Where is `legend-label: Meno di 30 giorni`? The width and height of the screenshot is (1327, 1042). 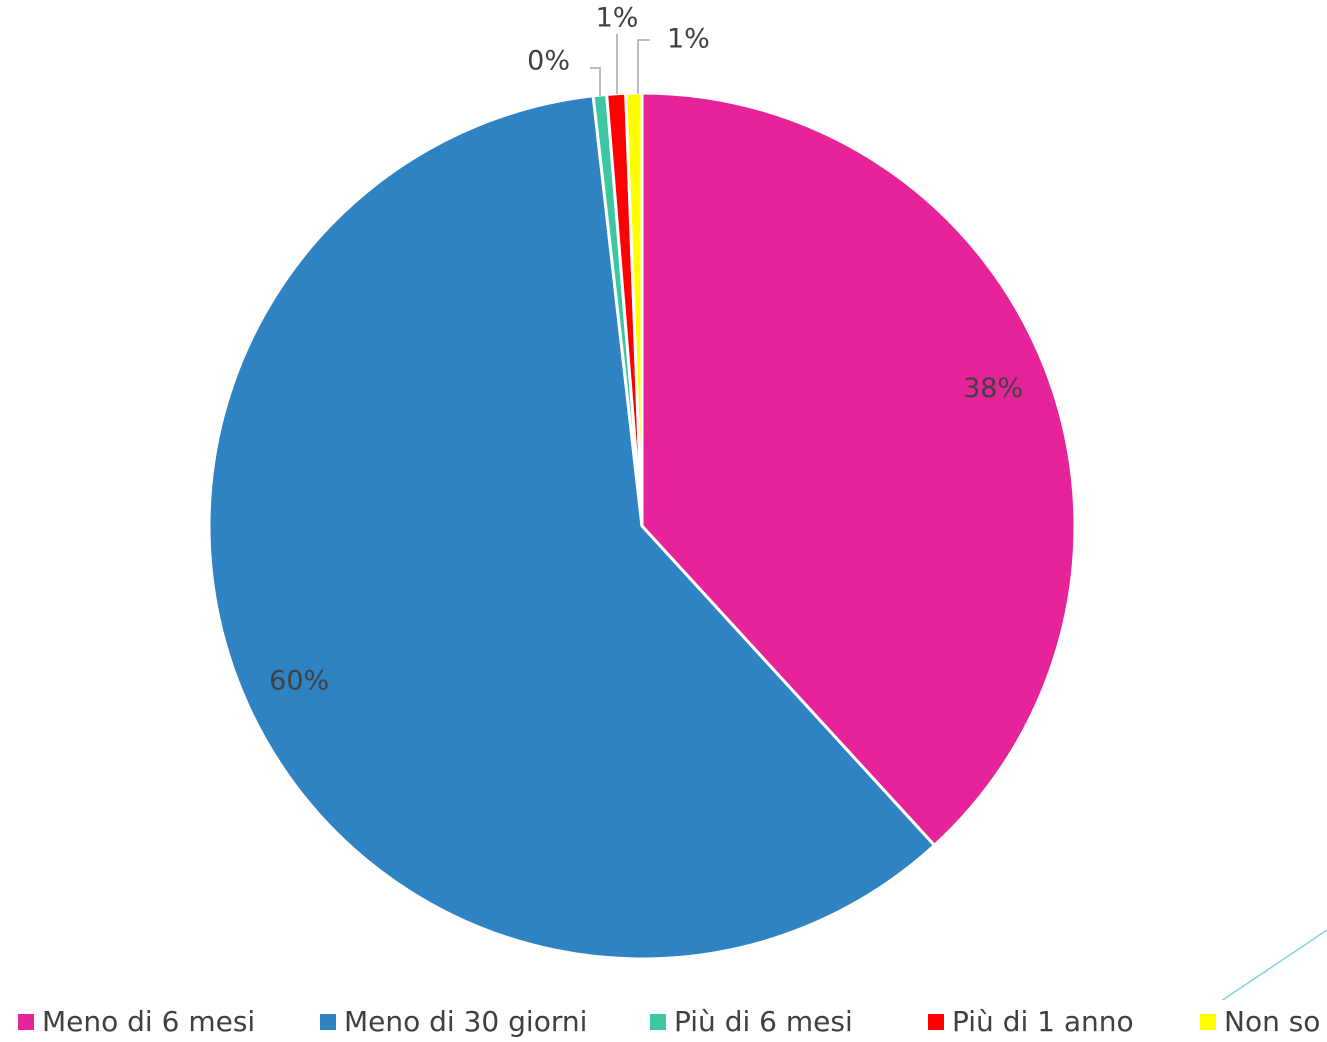
legend-label: Meno di 30 giorni is located at coordinates (466, 1021).